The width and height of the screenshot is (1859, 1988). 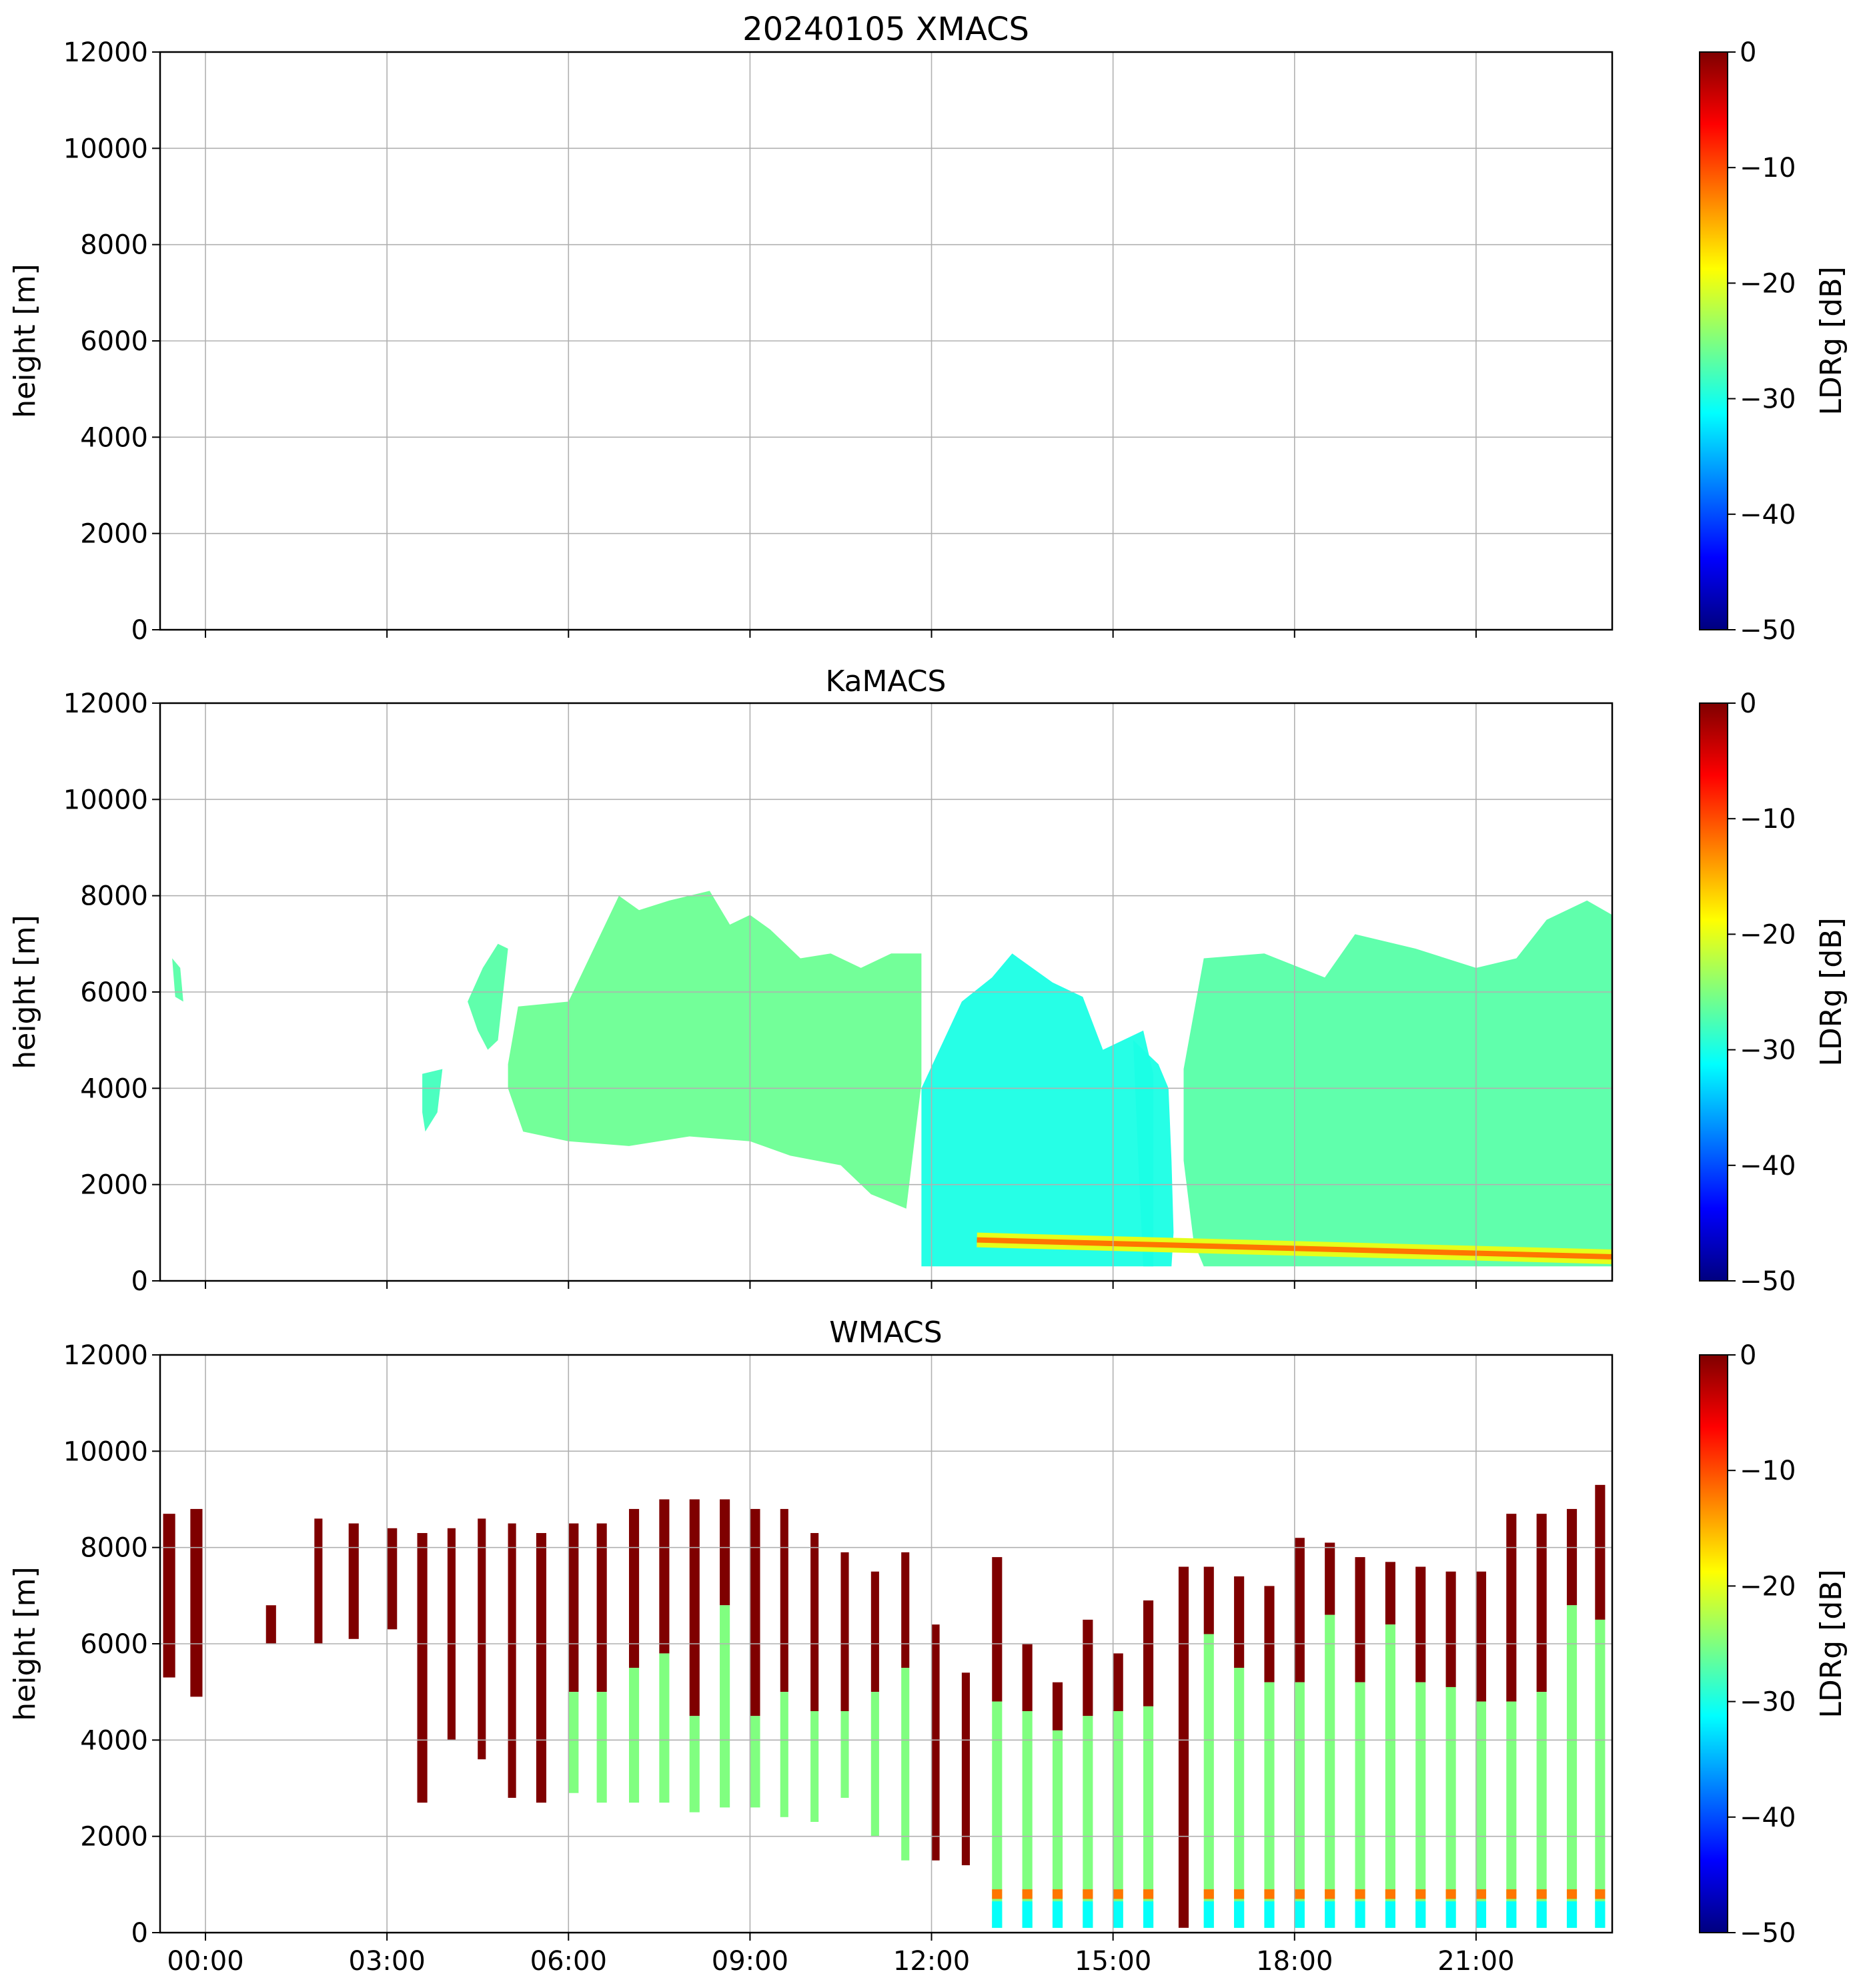 What do you see at coordinates (1768, 1166) in the screenshot?
I see `colorbar-tick-label: −40` at bounding box center [1768, 1166].